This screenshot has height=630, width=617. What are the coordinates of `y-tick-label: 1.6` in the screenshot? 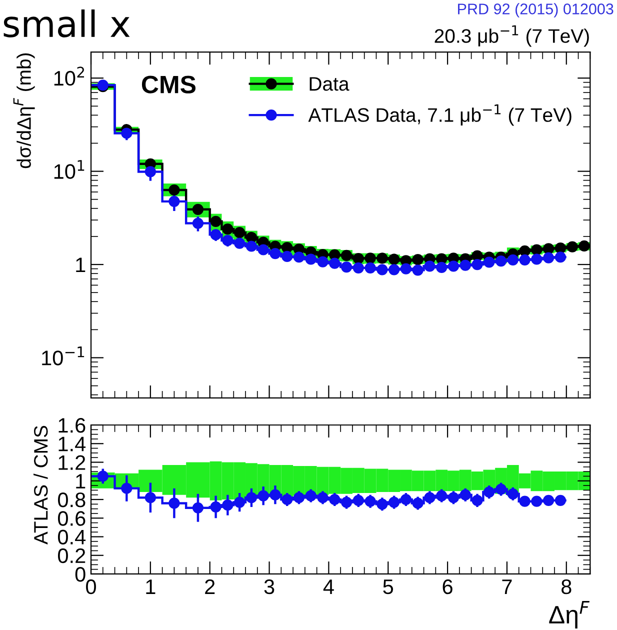 It's located at (72, 425).